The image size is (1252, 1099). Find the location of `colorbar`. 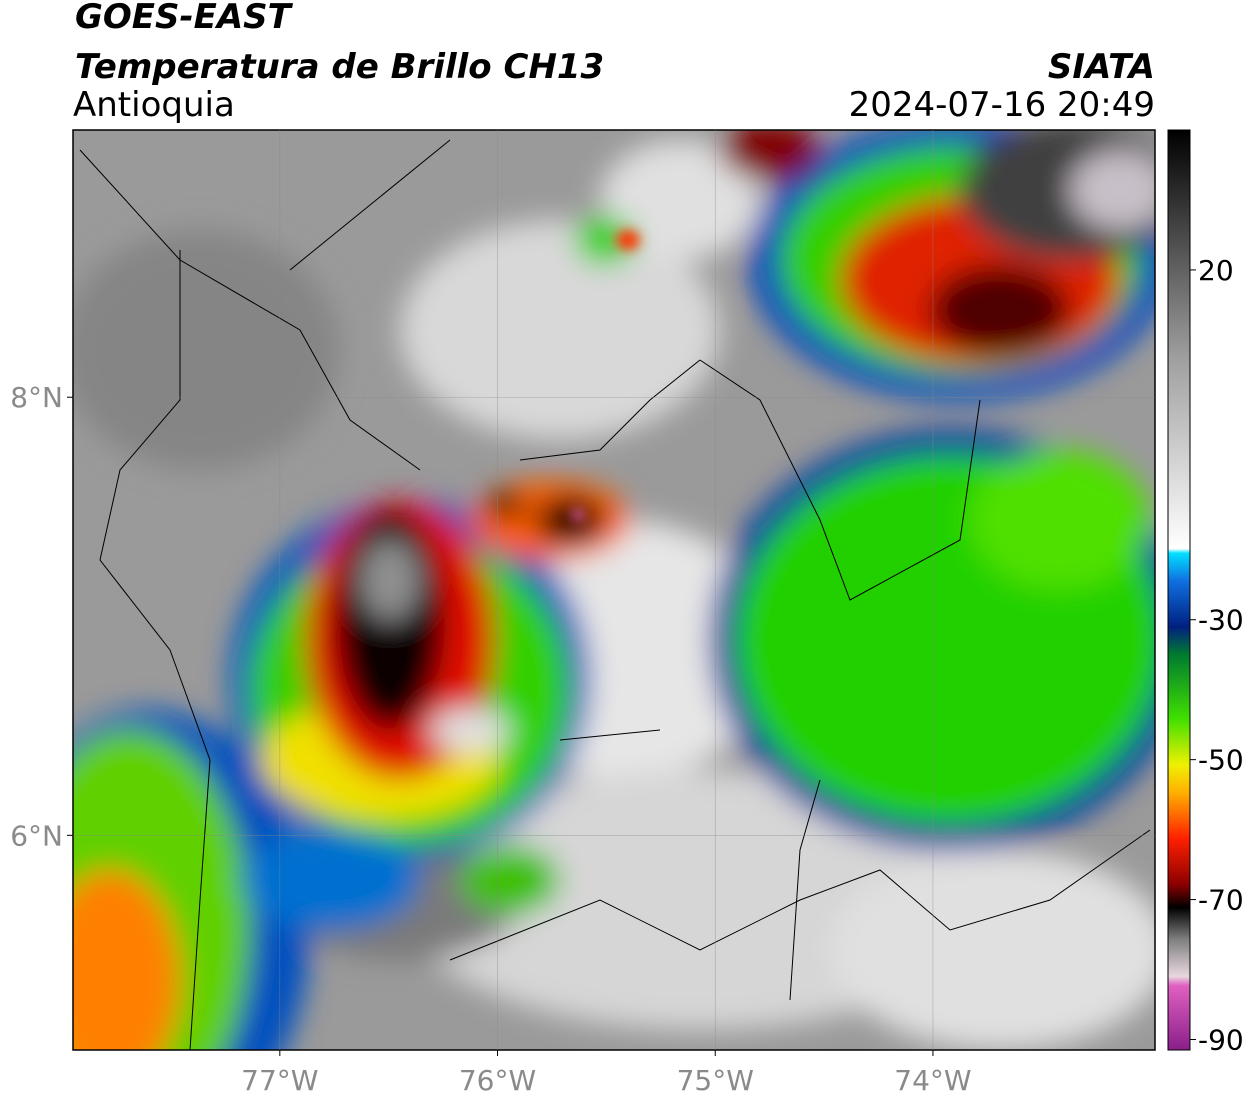

colorbar is located at coordinates (1179, 590).